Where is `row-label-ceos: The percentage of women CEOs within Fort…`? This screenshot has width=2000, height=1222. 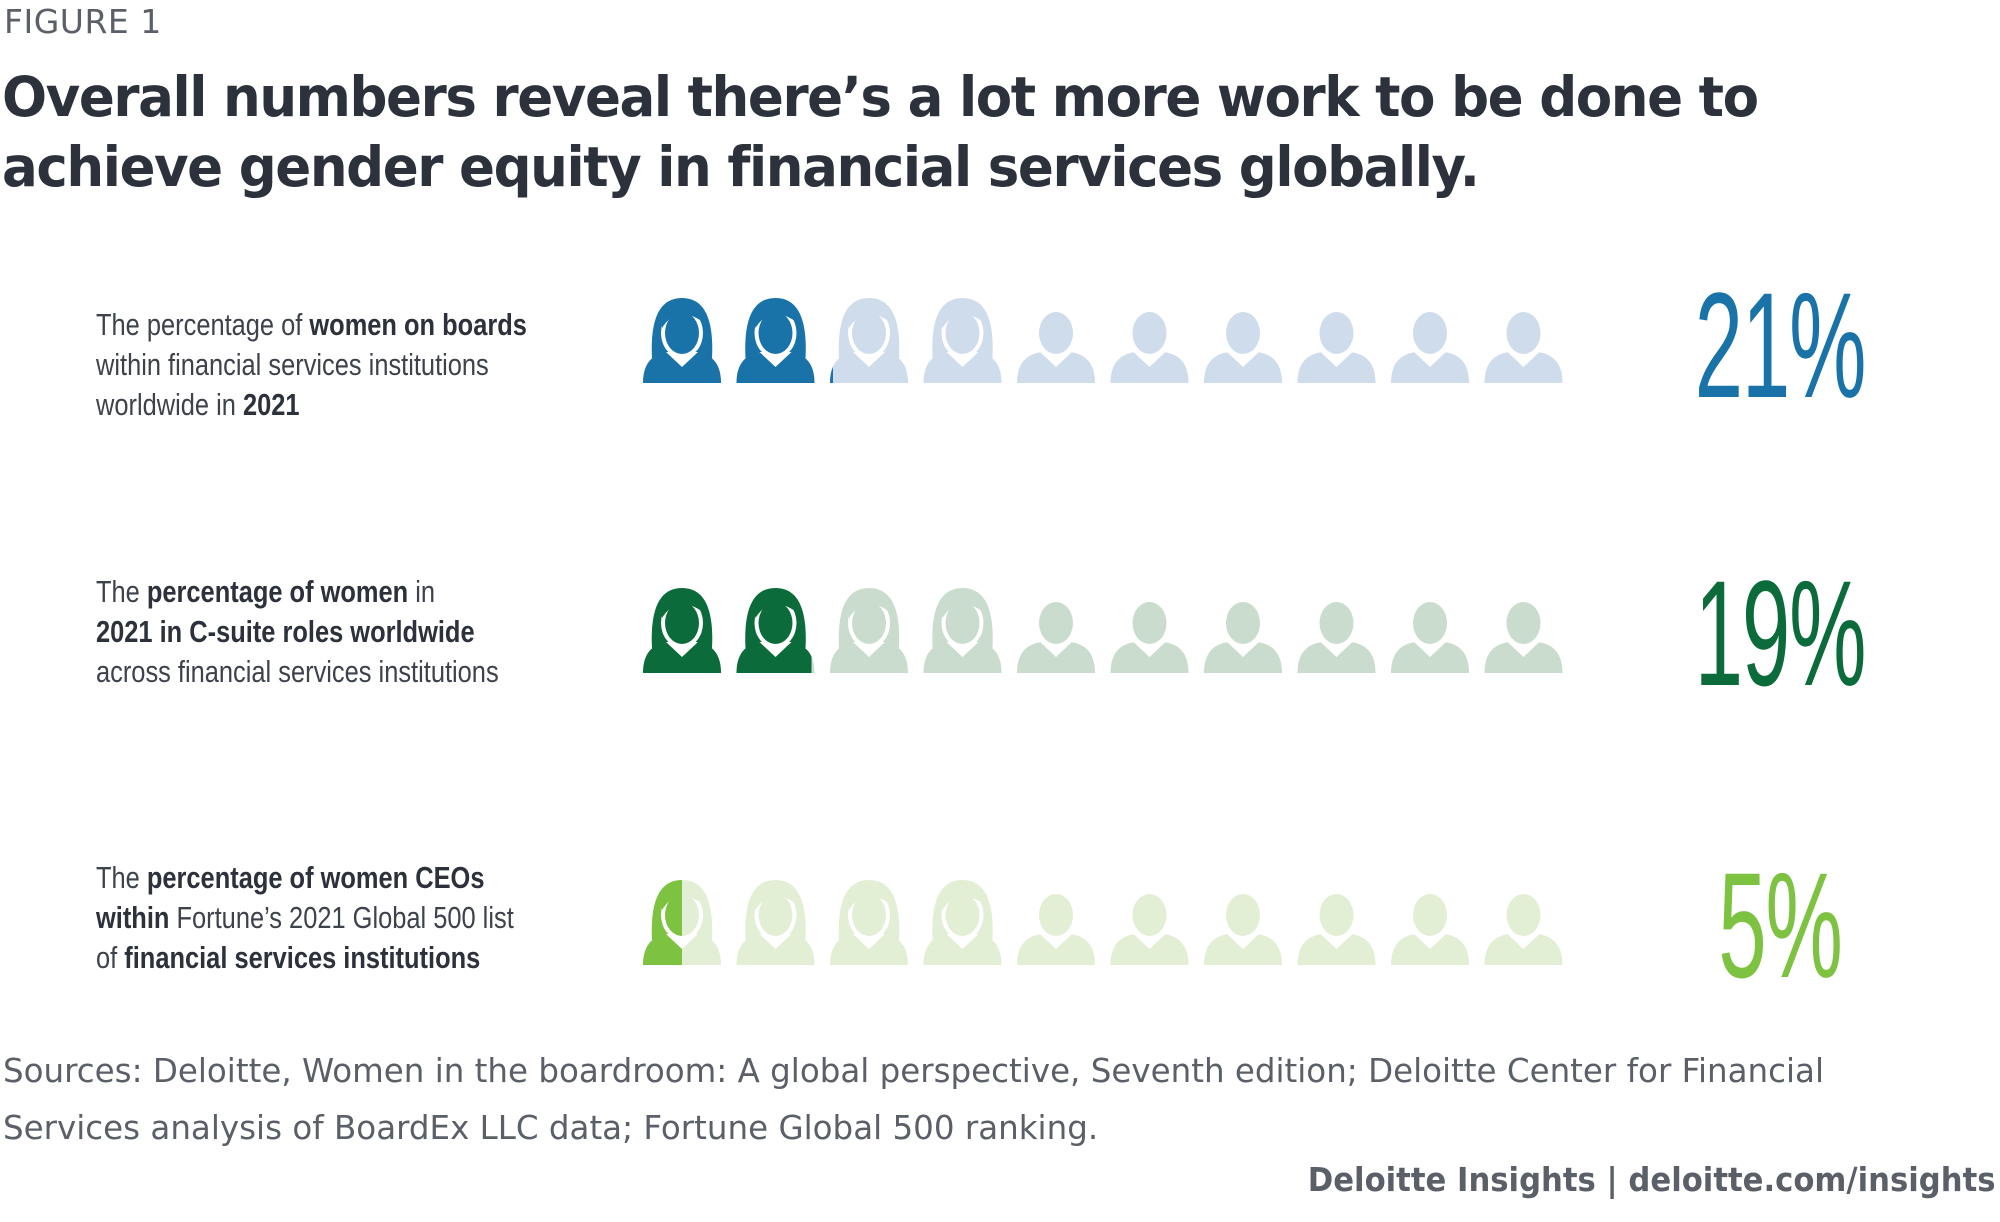
row-label-ceos: The percentage of women CEOs within Fort… is located at coordinates (305, 918).